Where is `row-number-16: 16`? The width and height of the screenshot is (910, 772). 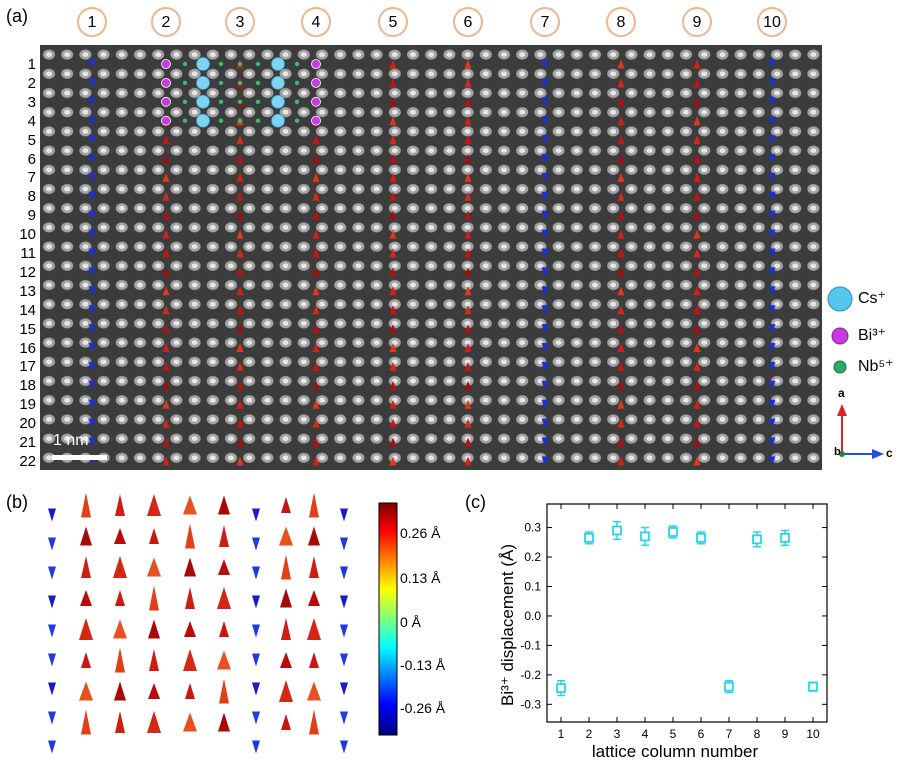 row-number-16: 16 is located at coordinates (27, 348).